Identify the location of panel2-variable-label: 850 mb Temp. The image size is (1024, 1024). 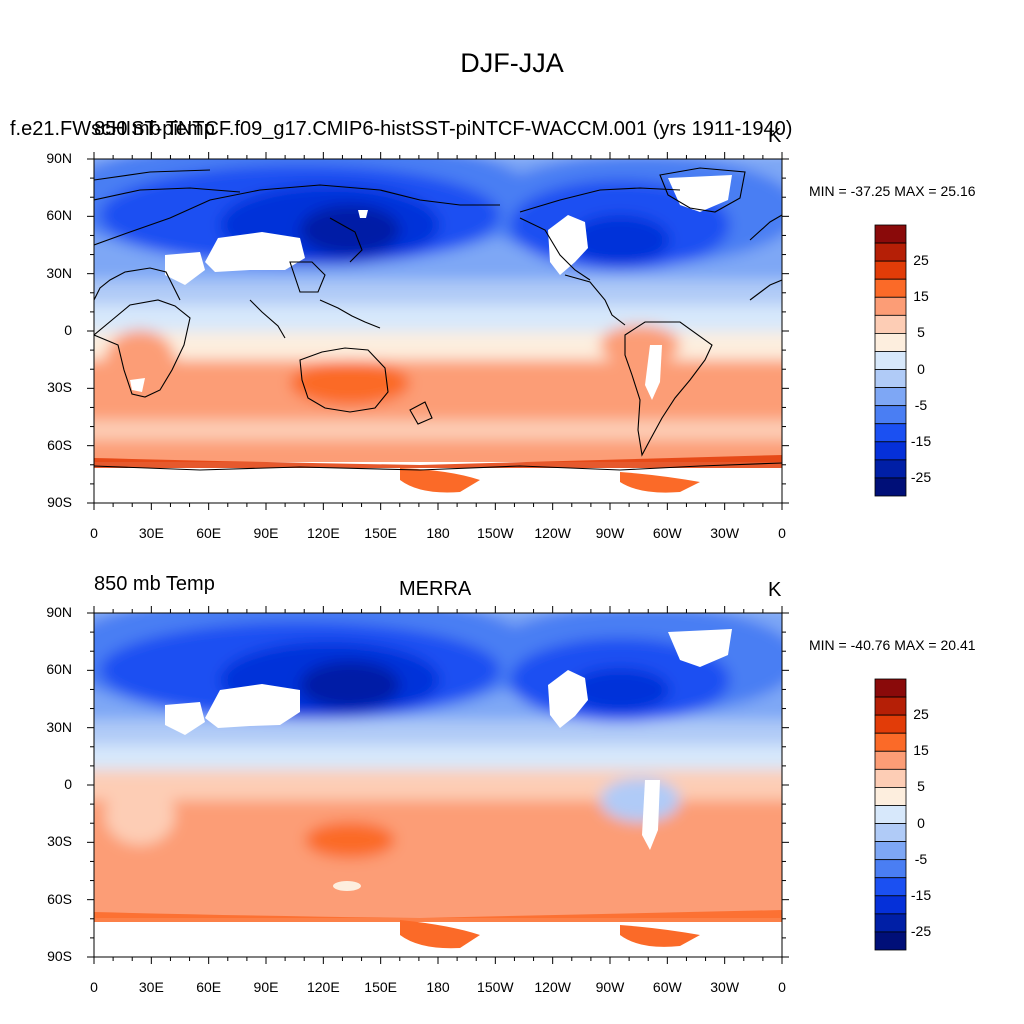
(154, 584).